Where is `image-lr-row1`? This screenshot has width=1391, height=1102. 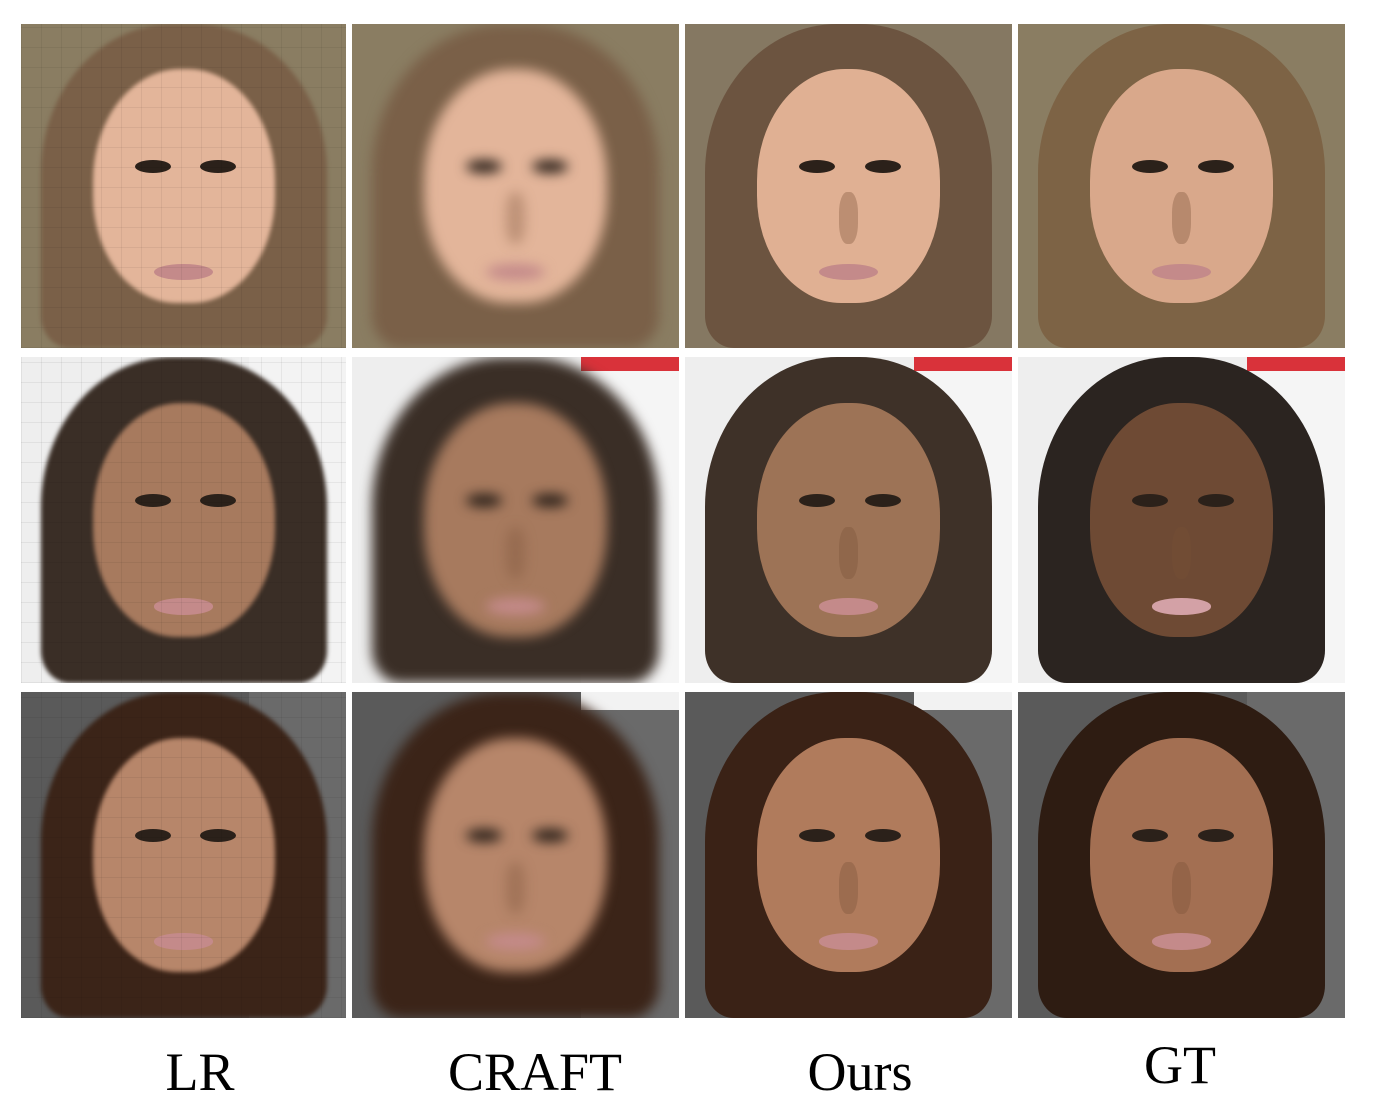
image-lr-row1 is located at coordinates (183, 186).